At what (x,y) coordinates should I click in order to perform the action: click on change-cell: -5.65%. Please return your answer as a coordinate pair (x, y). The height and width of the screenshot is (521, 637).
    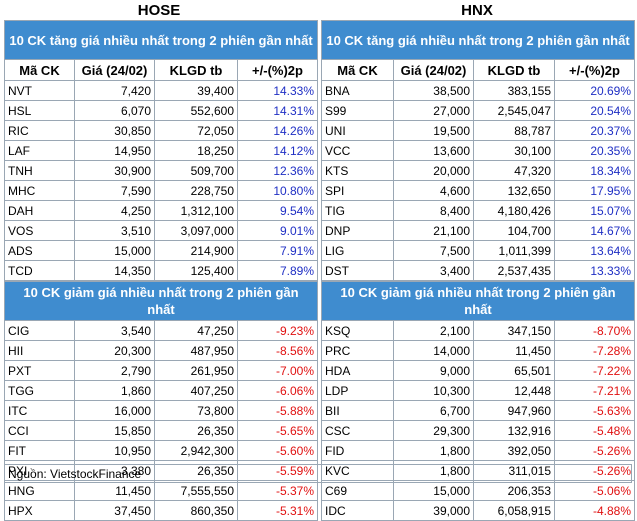
    Looking at the image, I should click on (277, 430).